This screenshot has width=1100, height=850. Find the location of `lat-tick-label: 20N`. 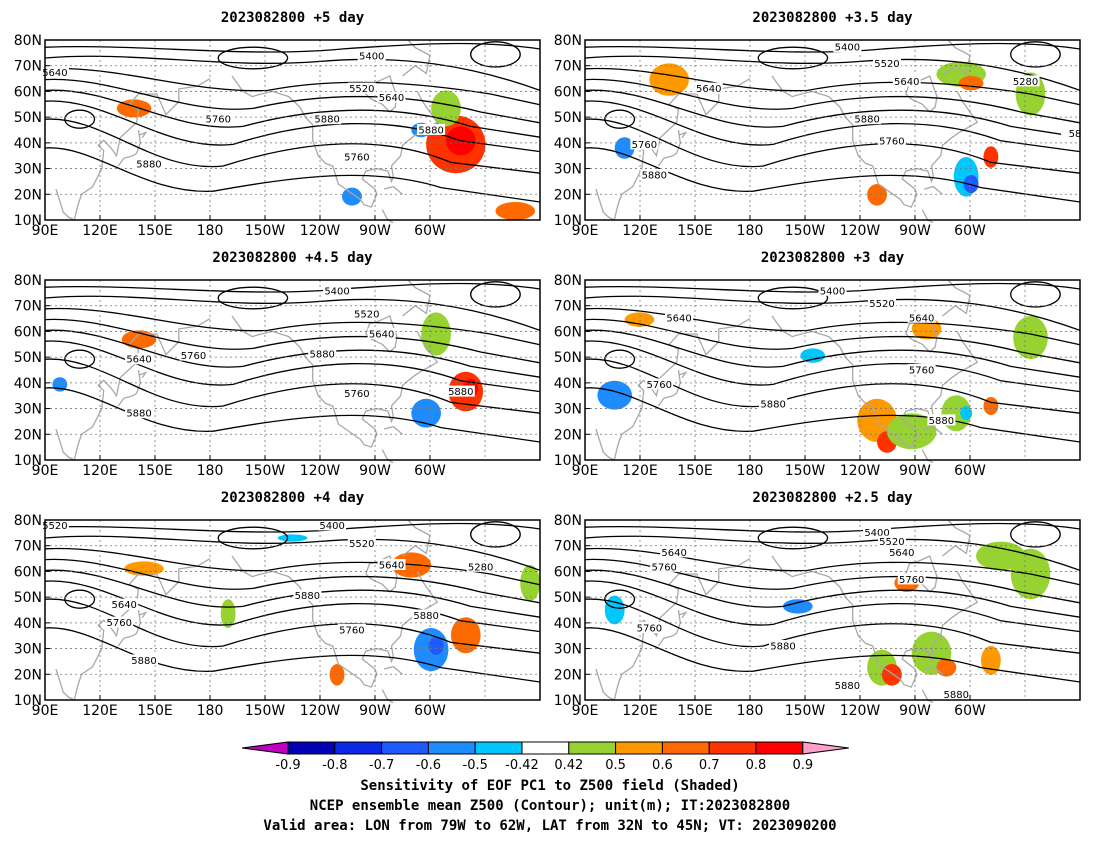

lat-tick-label: 20N is located at coordinates (28, 195).